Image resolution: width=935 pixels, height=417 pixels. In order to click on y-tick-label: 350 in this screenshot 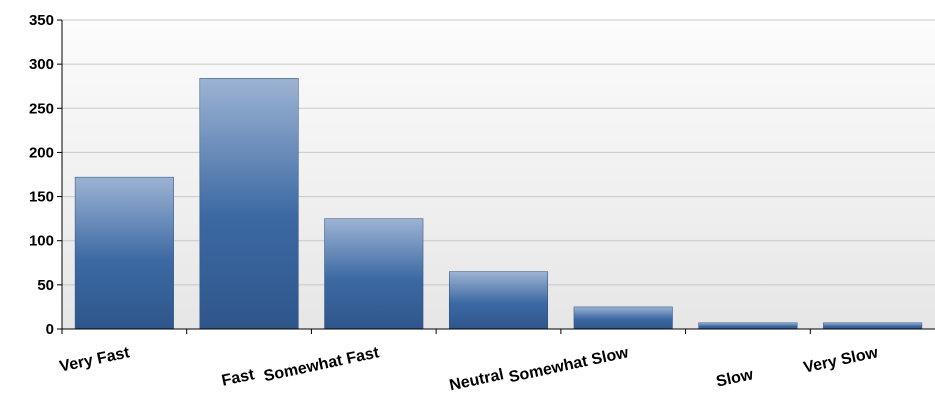, I will do `click(41, 20)`.